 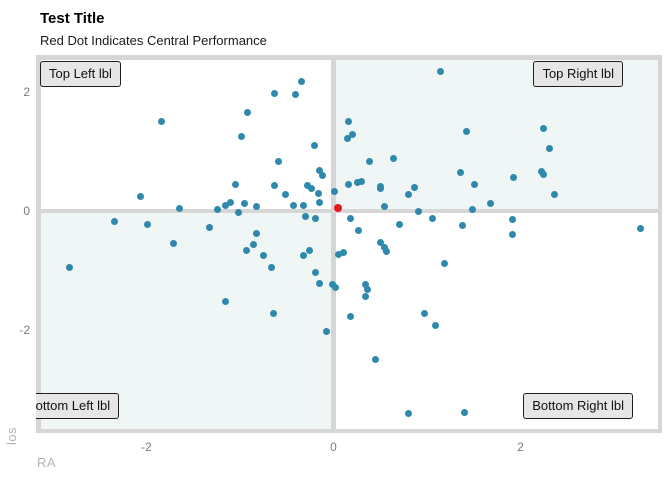 What do you see at coordinates (520, 447) in the screenshot?
I see `x-axis-tick-label: 2` at bounding box center [520, 447].